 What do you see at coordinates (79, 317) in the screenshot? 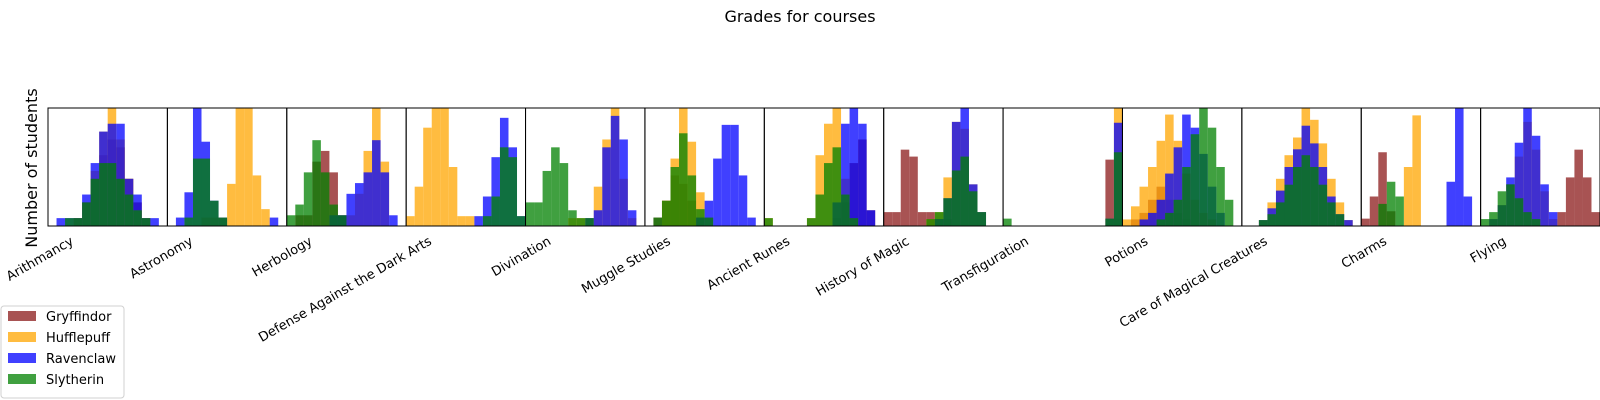
I see `legend-label-gryffindor: Gryffindor` at bounding box center [79, 317].